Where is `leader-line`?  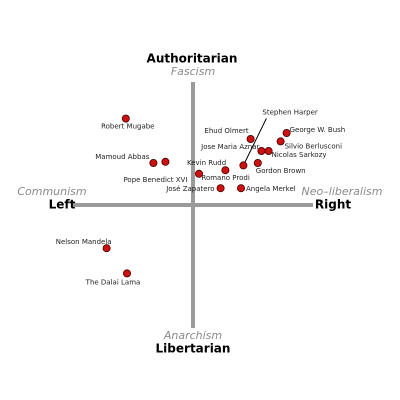
leader-line is located at coordinates (254, 142).